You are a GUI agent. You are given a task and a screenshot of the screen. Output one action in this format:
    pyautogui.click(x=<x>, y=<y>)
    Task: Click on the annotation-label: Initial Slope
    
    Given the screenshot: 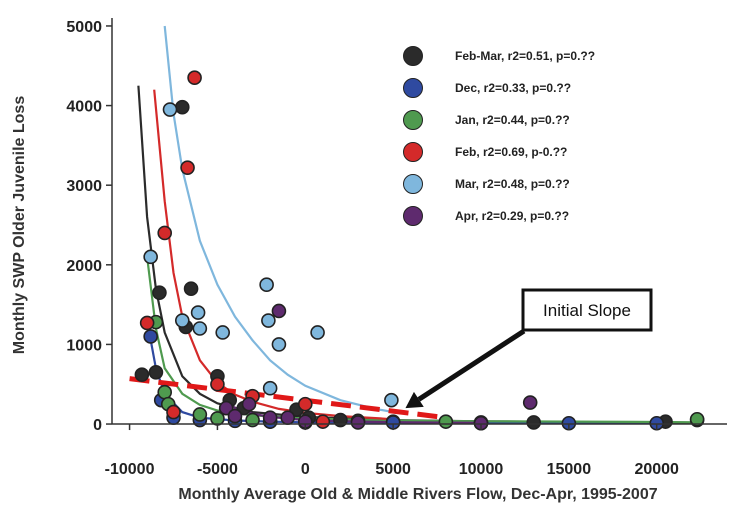 What is the action you would take?
    pyautogui.click(x=587, y=310)
    